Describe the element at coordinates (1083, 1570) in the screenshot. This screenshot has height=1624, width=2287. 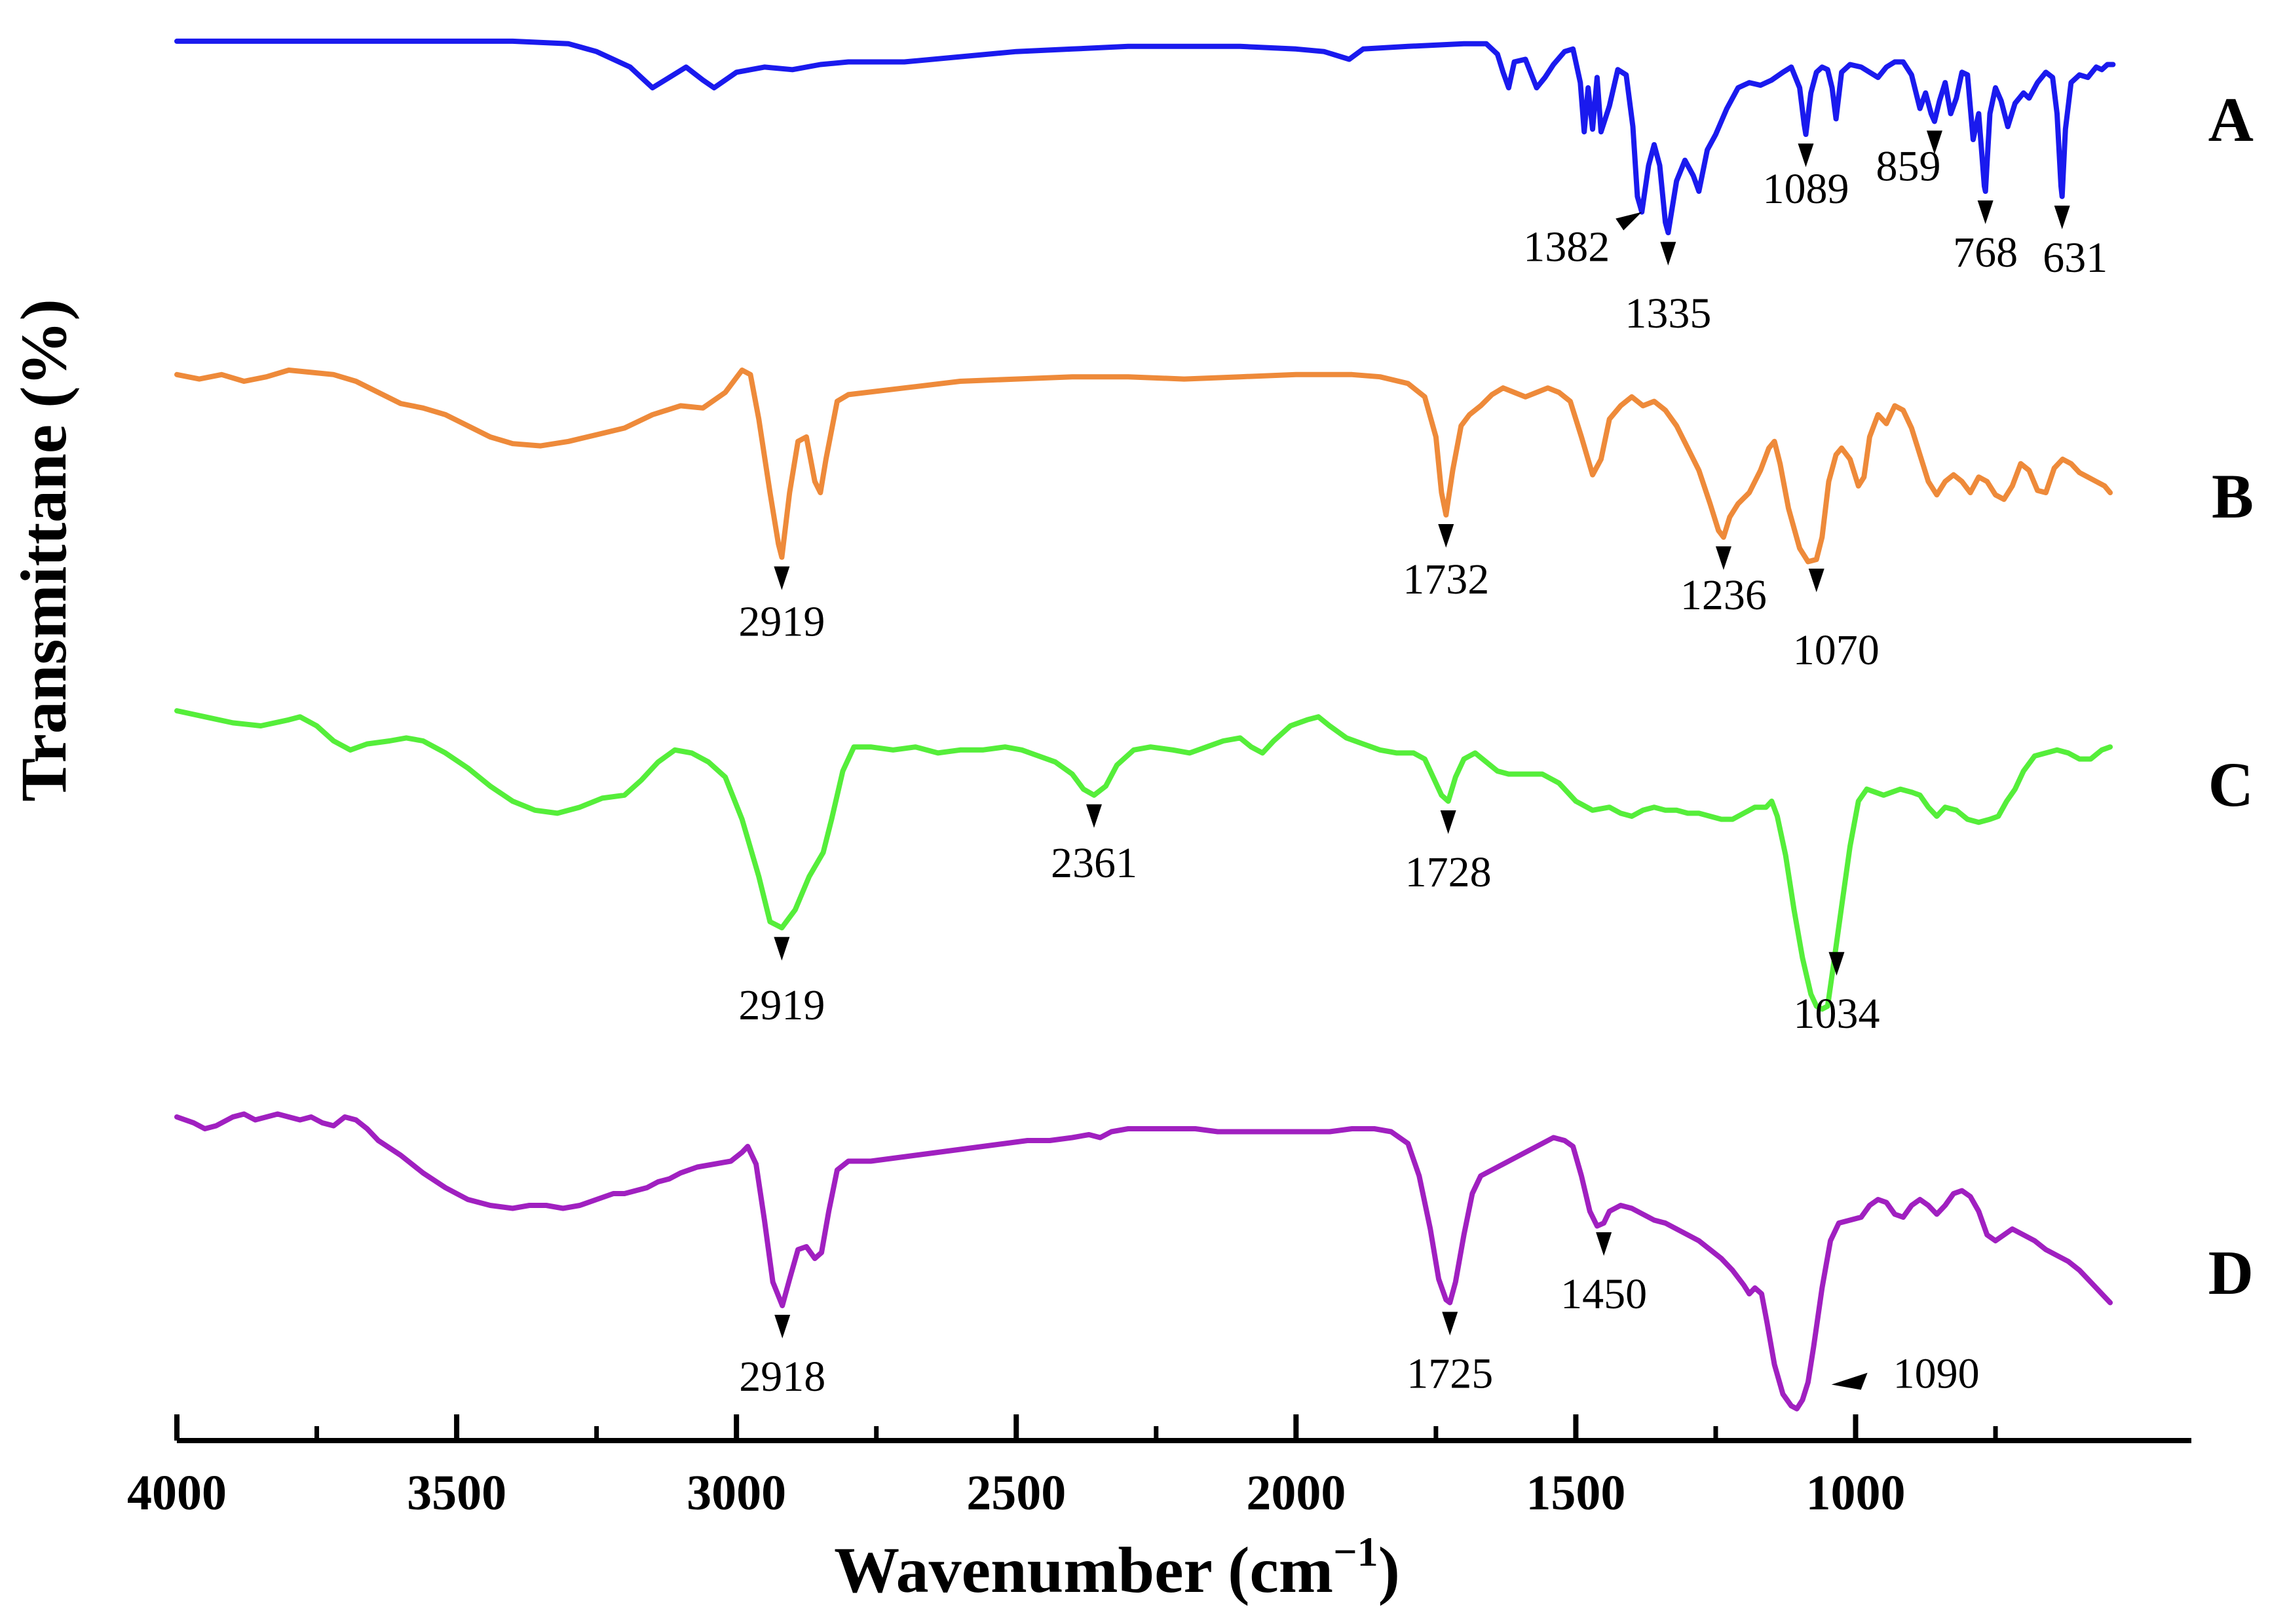
I see `x-axis-title-text: Wavenumber (cm` at that location.